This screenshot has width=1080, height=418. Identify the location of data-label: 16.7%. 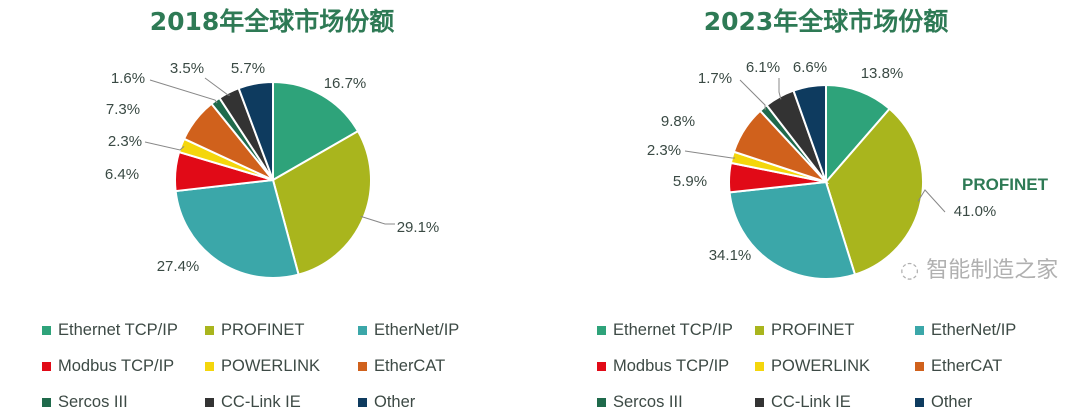
(345, 83).